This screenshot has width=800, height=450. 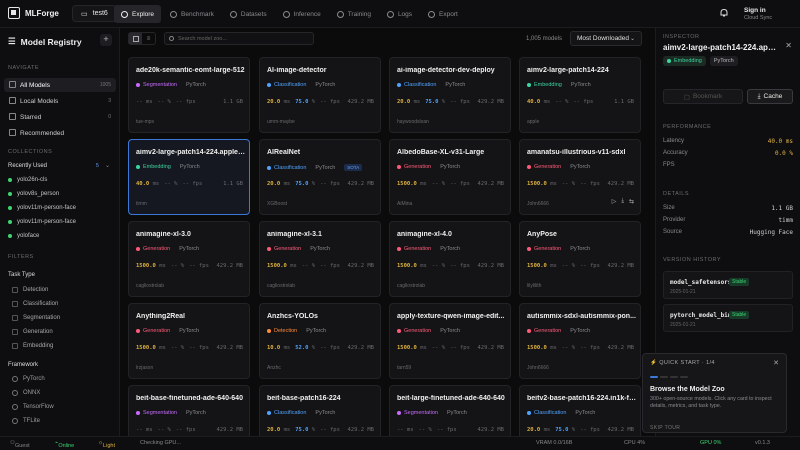 What do you see at coordinates (62, 392) in the screenshot?
I see `framework-onnx: ONNX` at bounding box center [62, 392].